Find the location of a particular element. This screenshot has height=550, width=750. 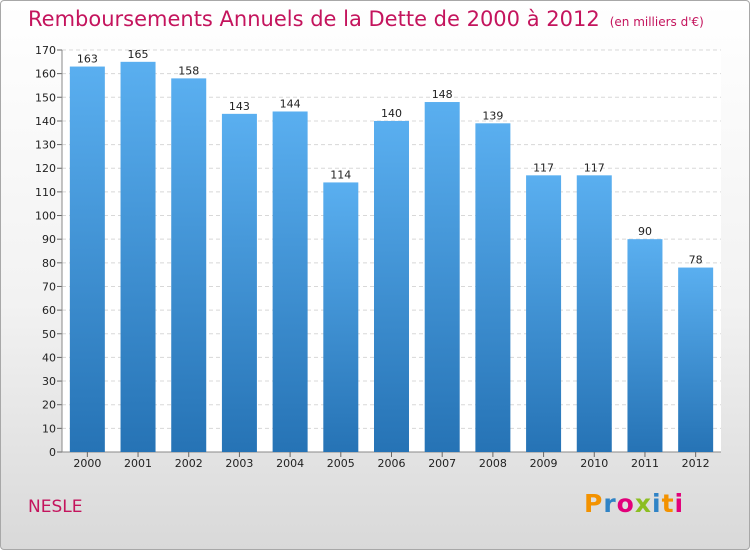

y-tick-label: 60 is located at coordinates (49, 310).